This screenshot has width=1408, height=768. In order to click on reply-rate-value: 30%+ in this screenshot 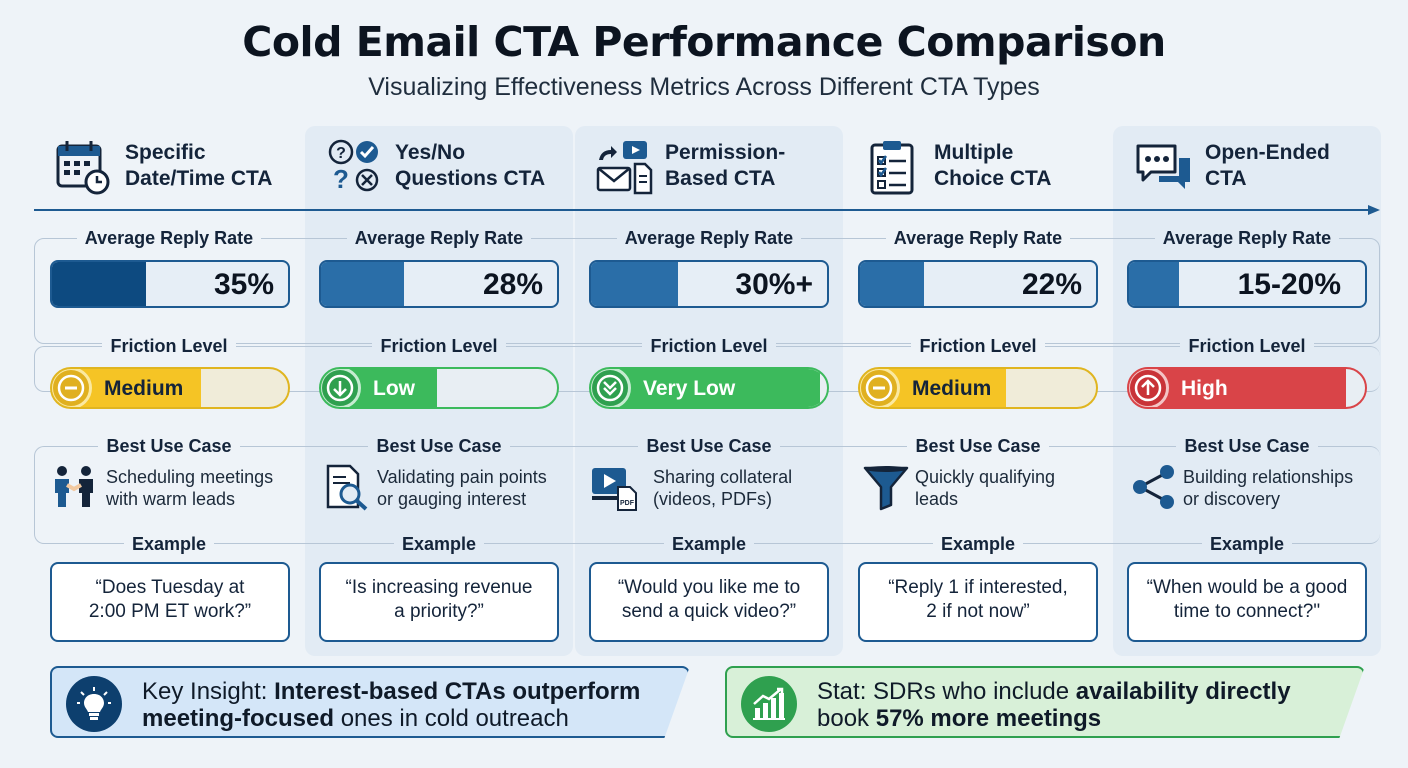, I will do `click(774, 284)`.